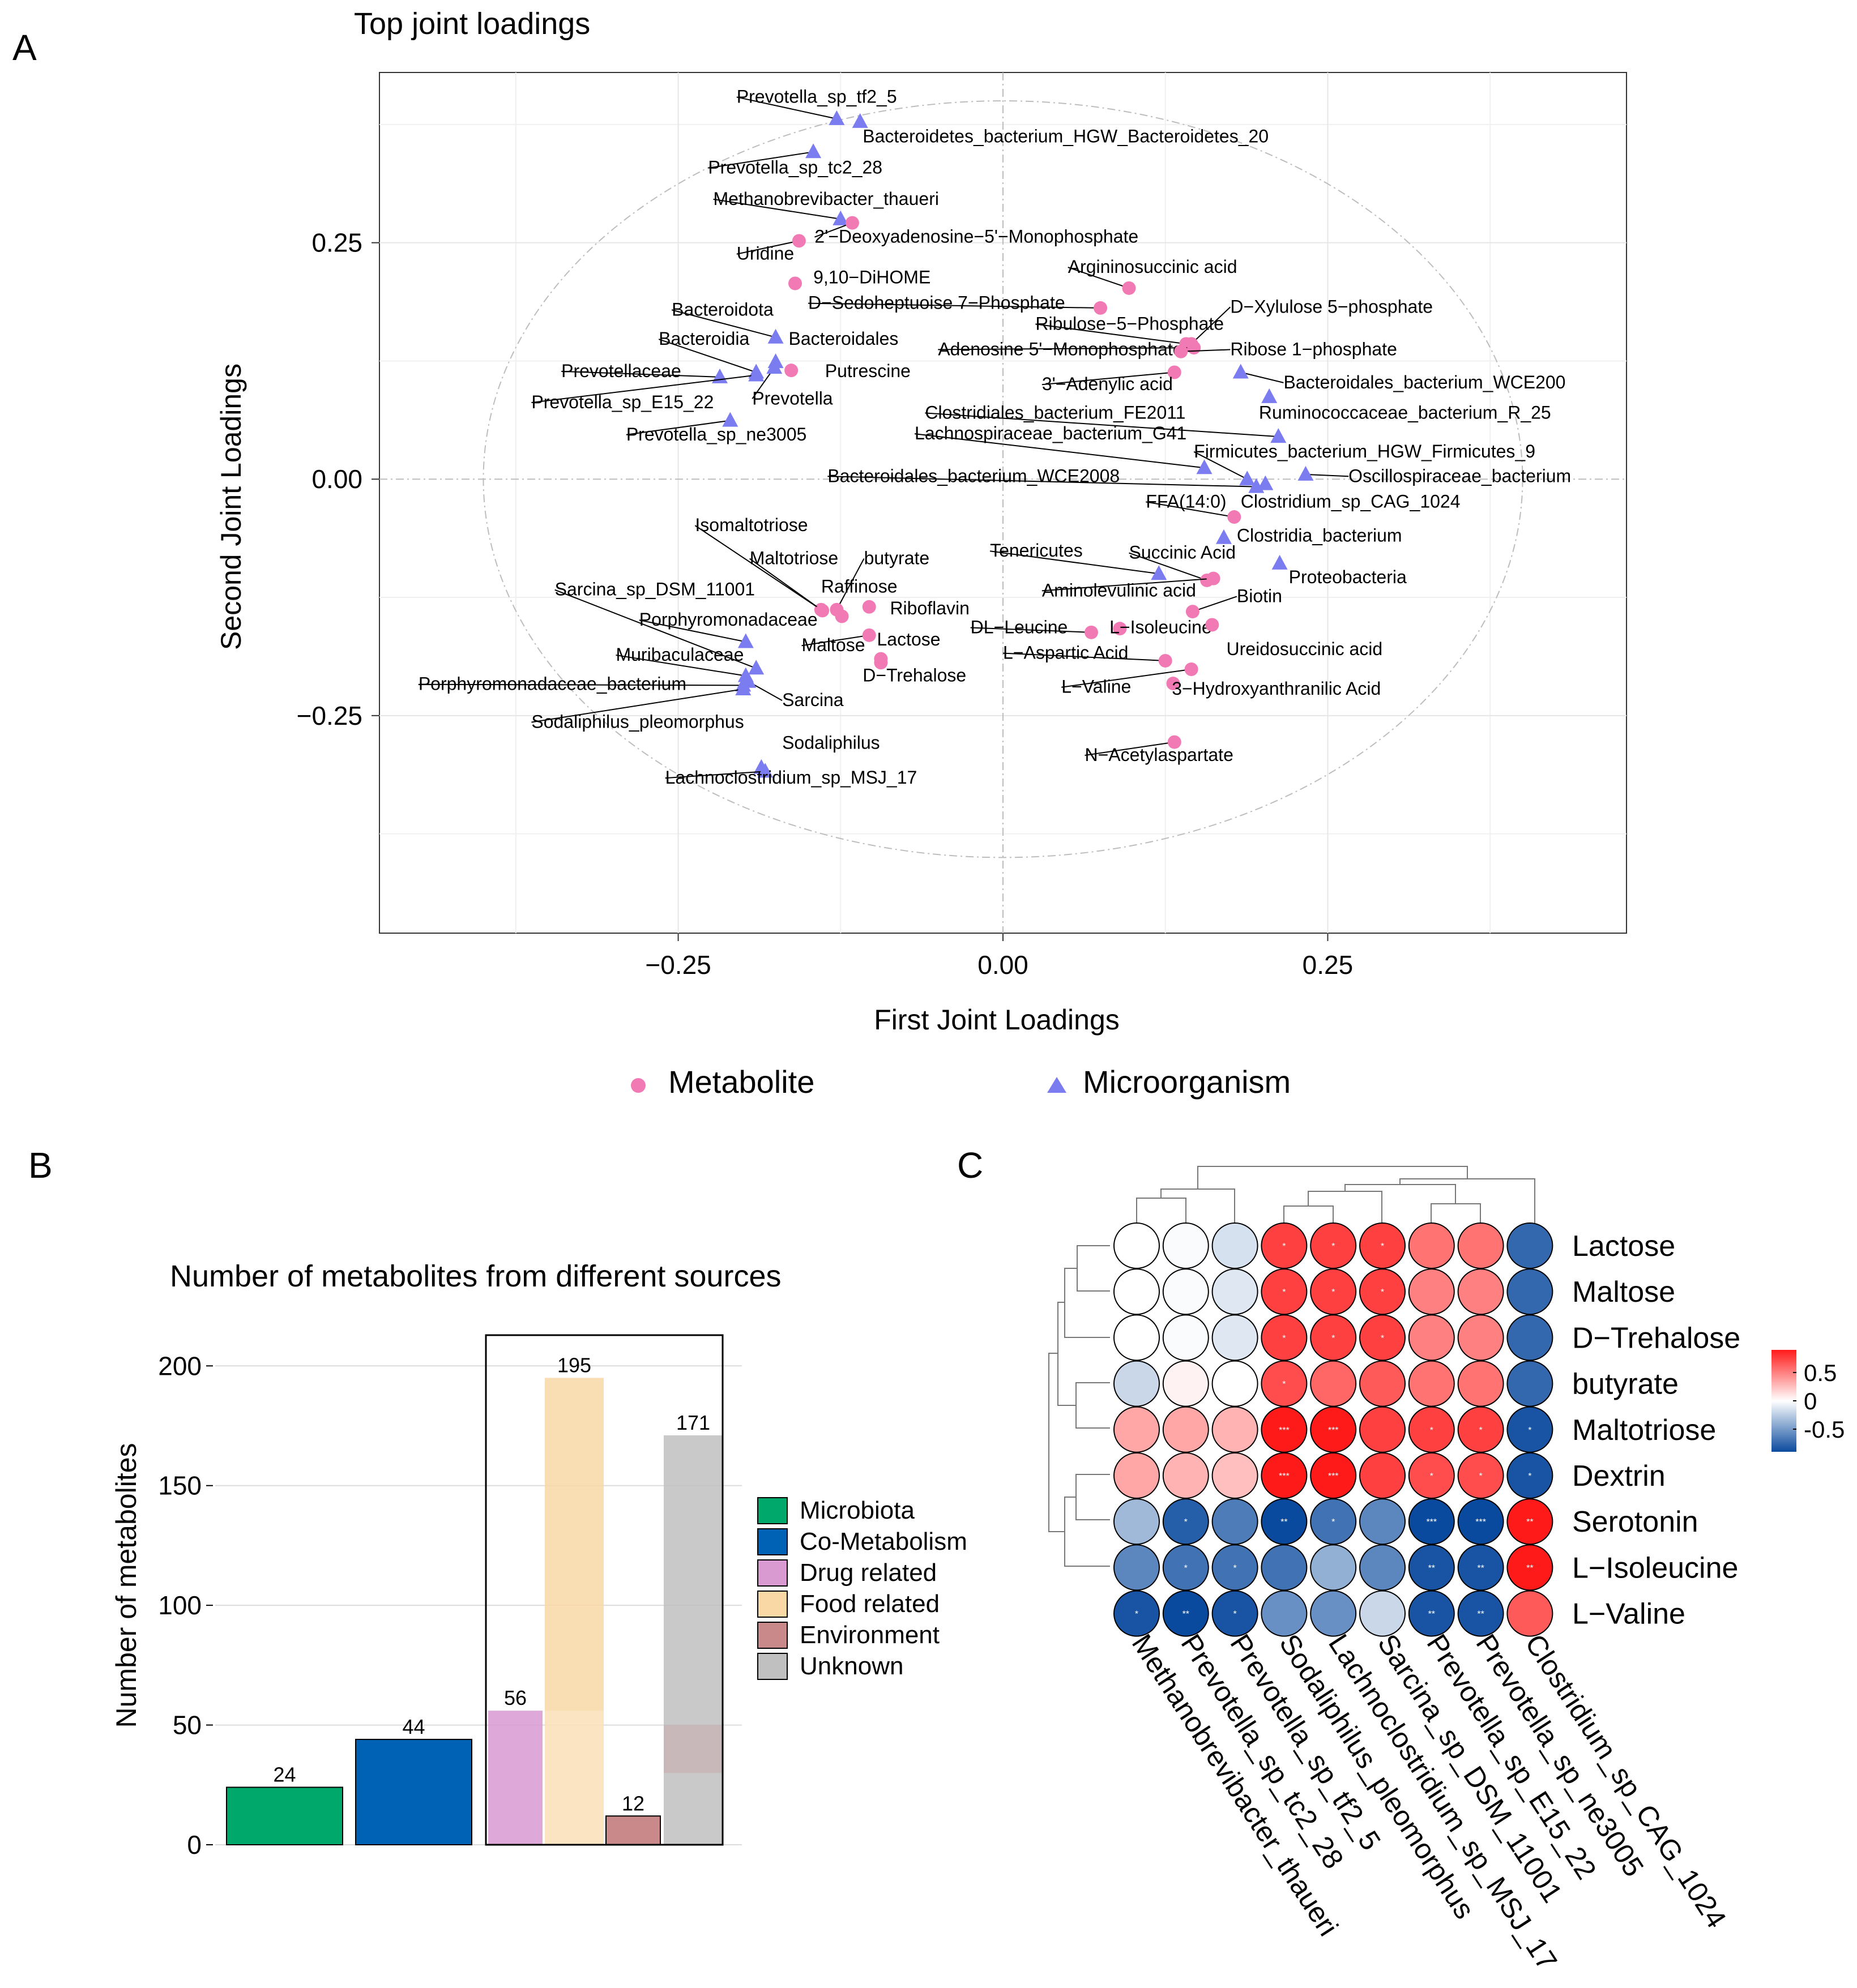 The width and height of the screenshot is (1857, 1988). I want to click on scatter-x-tick-label: 0.00, so click(1003, 965).